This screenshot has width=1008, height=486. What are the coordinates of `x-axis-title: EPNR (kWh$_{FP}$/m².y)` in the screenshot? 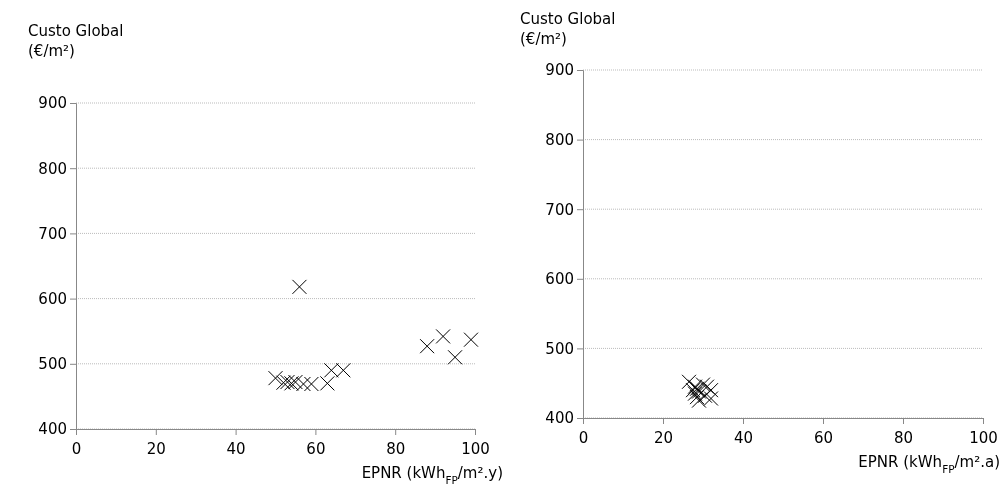 It's located at (432, 475).